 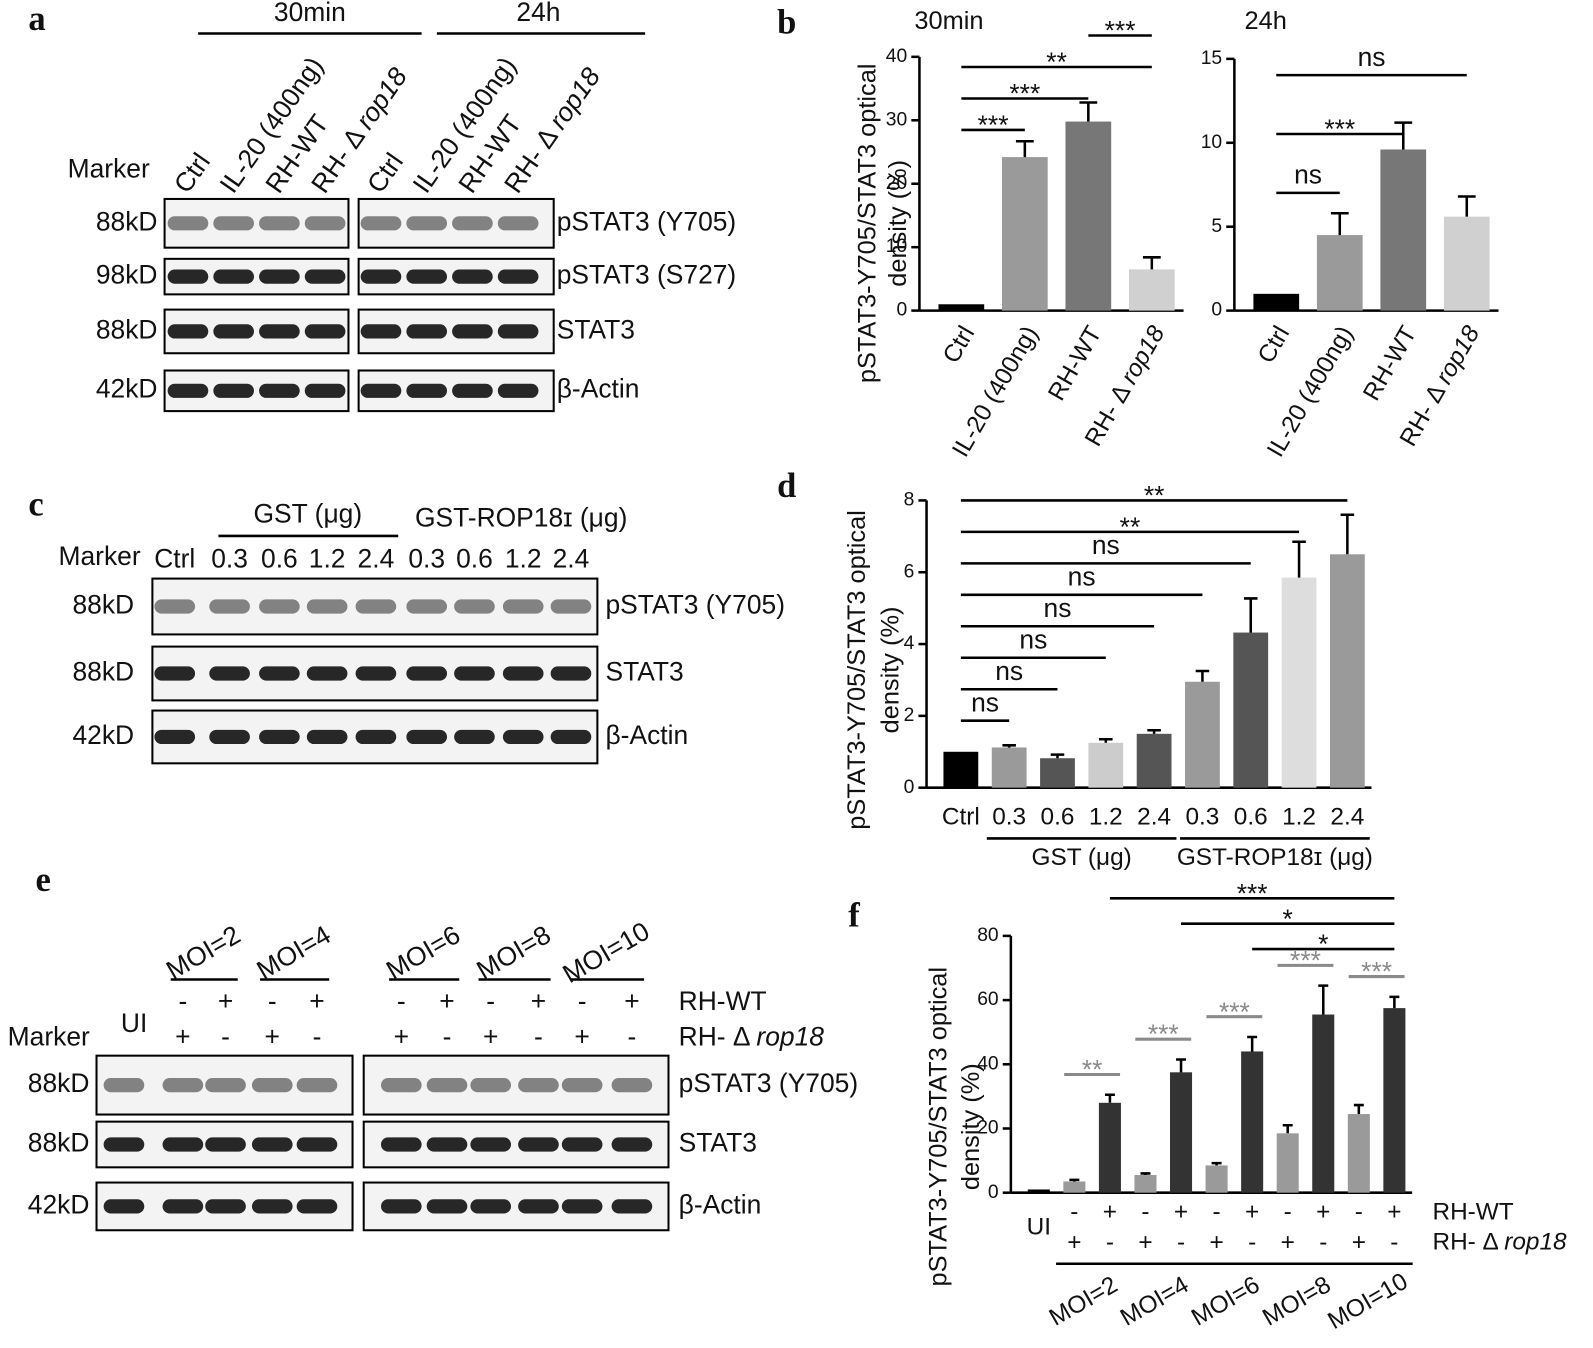 What do you see at coordinates (901, 310) in the screenshot?
I see `y-tick-label: 0` at bounding box center [901, 310].